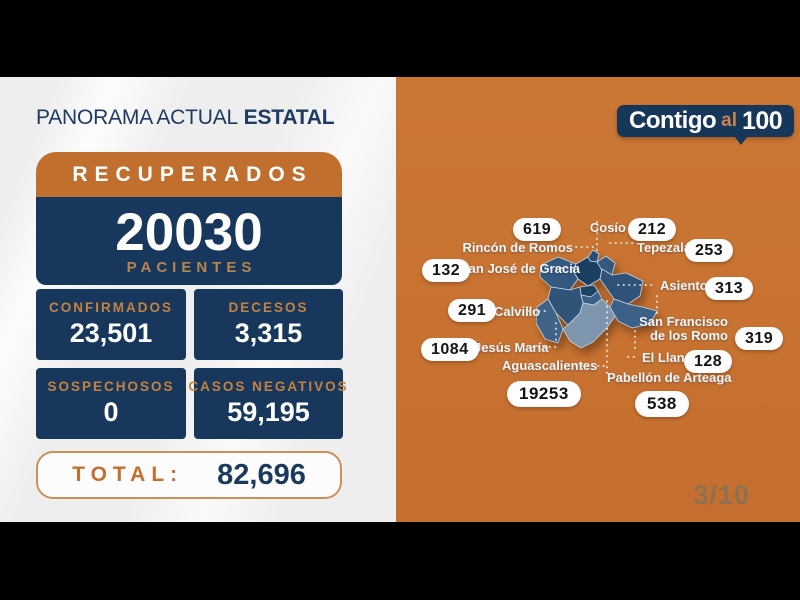 This screenshot has height=600, width=800. What do you see at coordinates (673, 120) in the screenshot?
I see `logo-word-contigo: Contigo` at bounding box center [673, 120].